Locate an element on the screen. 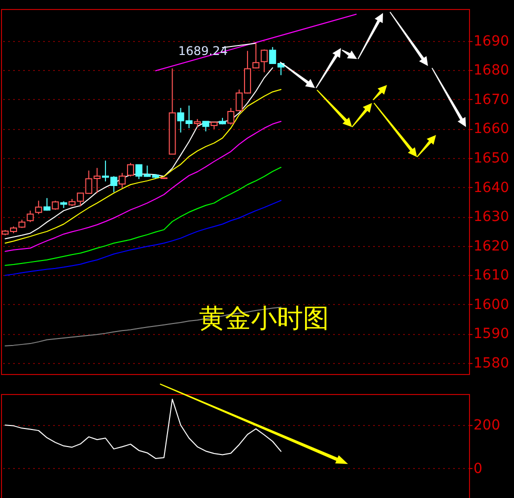 The height and width of the screenshot is (498, 514). y-tick-label: 200 is located at coordinates (487, 426).